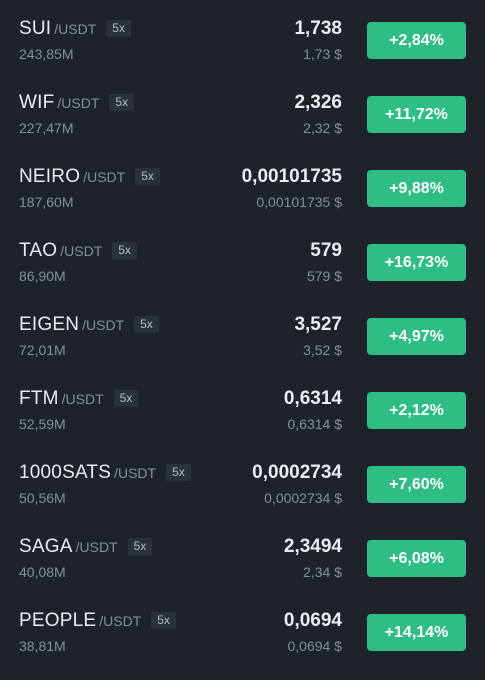 Image resolution: width=485 pixels, height=680 pixels. Describe the element at coordinates (416, 262) in the screenshot. I see `change-badge: +16,73%` at that location.